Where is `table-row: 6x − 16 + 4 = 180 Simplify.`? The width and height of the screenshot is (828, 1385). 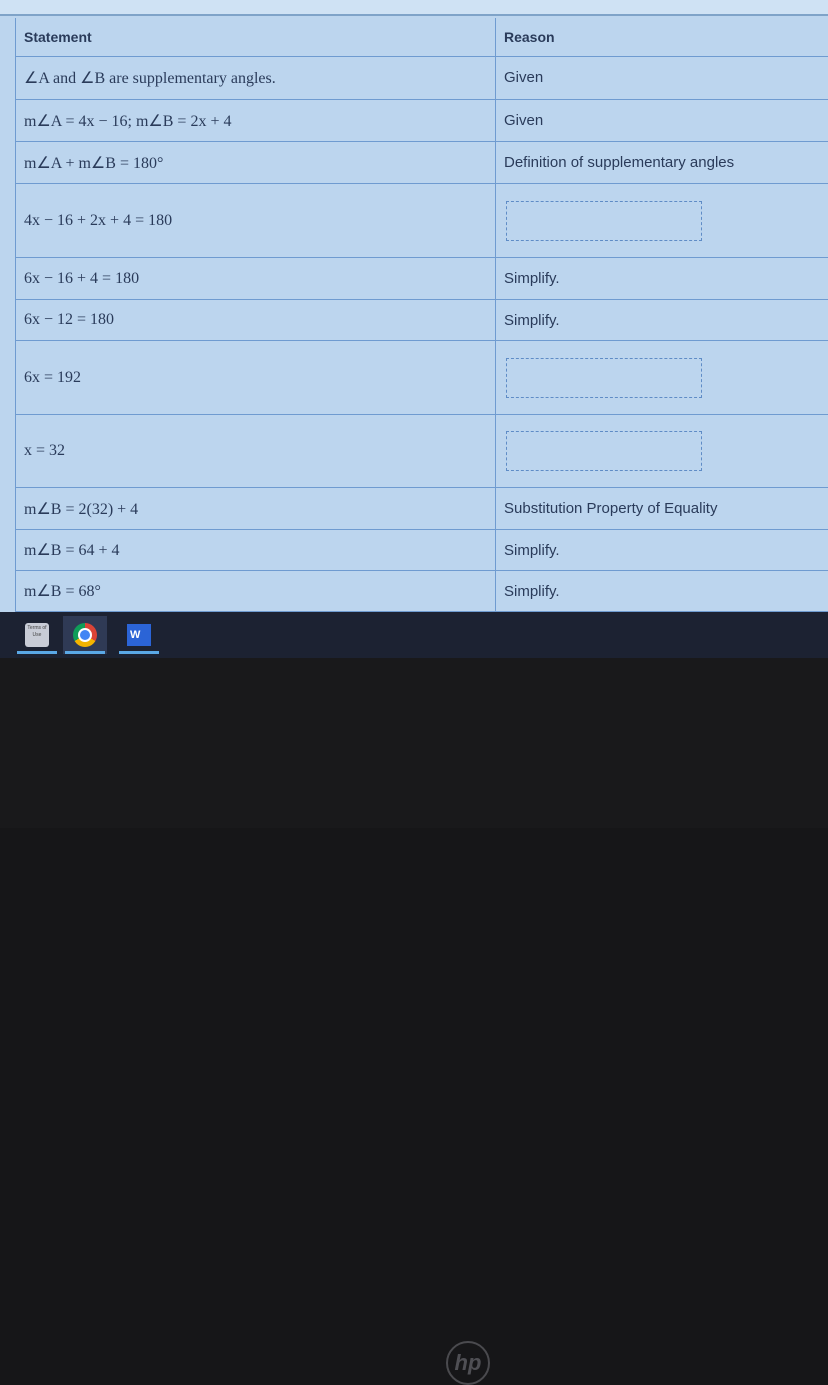
table-row: 6x − 16 + 4 = 180 Simplify. is located at coordinates (421, 279).